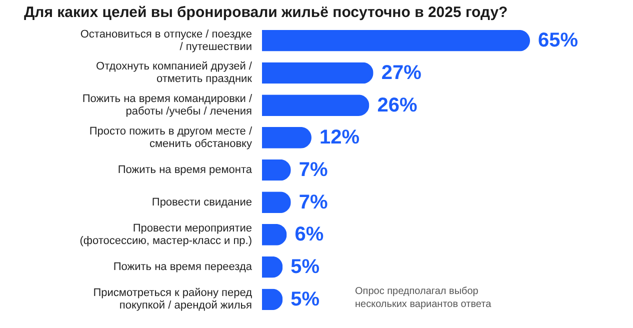 Image resolution: width=633 pixels, height=328 pixels. I want to click on y-tick-label: Провести мероприятие (фотосессию, мастер-класс и пр.), so click(166, 234).